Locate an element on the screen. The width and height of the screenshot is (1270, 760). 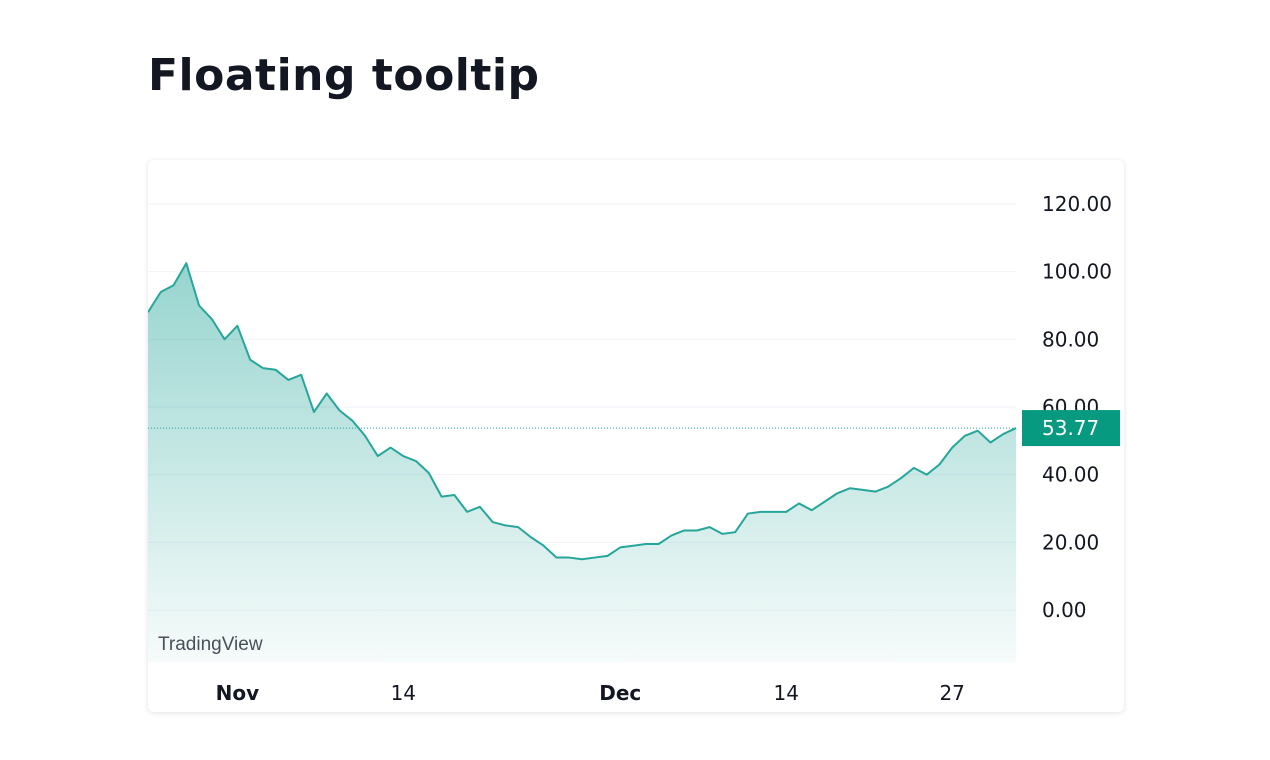
y-tick-label-5: 20.00 is located at coordinates (1070, 542).